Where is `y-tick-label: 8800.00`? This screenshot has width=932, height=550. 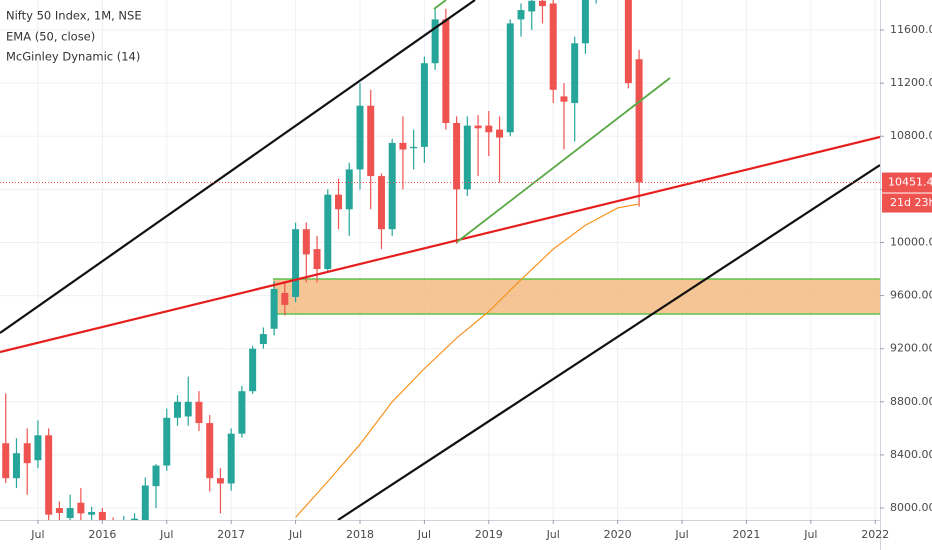
y-tick-label: 8800.00 is located at coordinates (911, 401).